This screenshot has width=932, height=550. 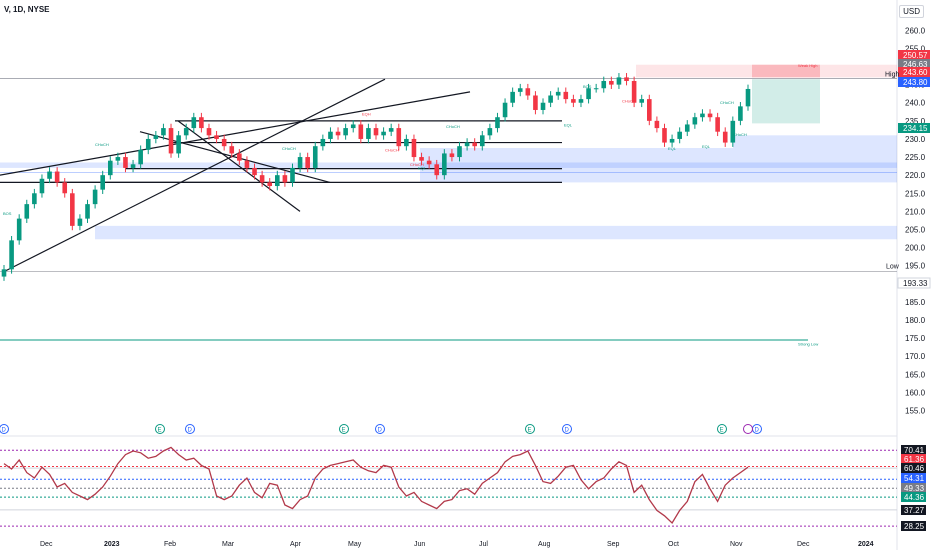 What do you see at coordinates (915, 320) in the screenshot?
I see `y-tick-label: 180.0` at bounding box center [915, 320].